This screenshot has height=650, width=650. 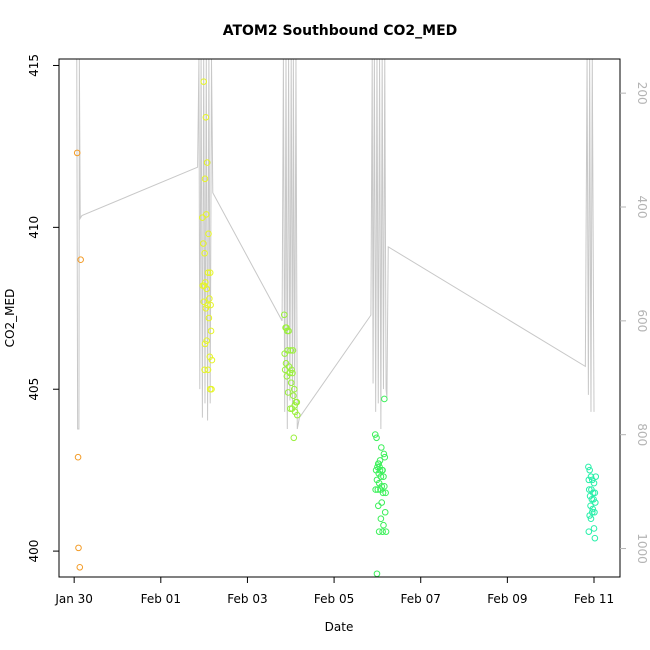 I want to click on x-tick-label: Feb 03, so click(x=247, y=599).